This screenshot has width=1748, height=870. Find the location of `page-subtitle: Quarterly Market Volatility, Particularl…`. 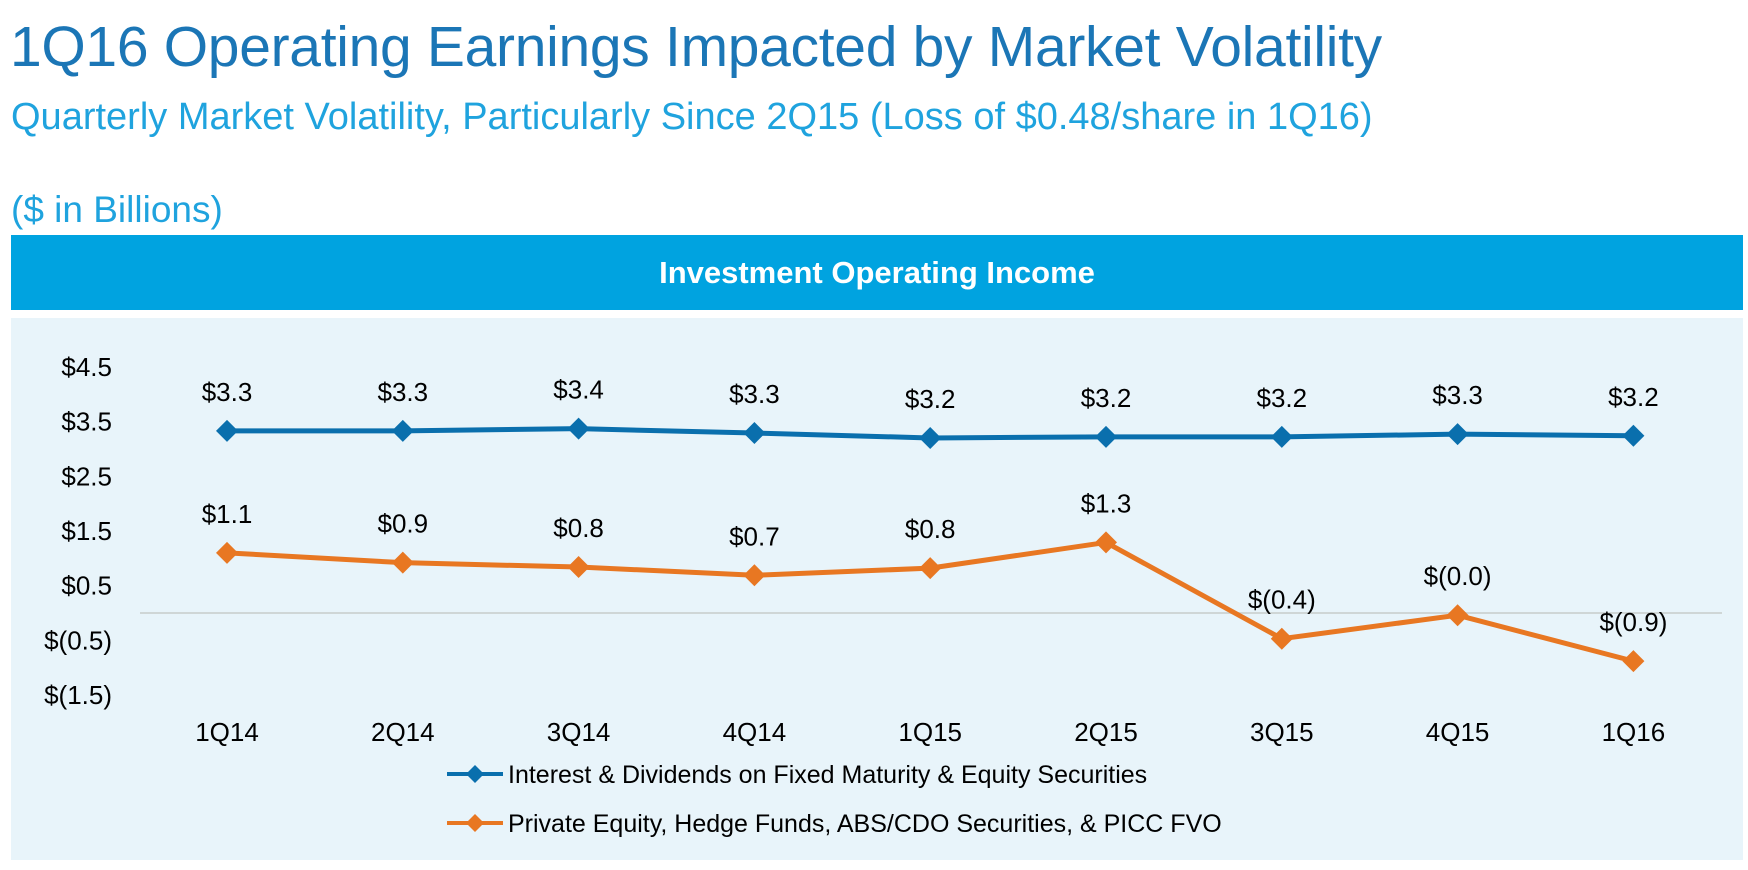

page-subtitle: Quarterly Market Volatility, Particularl… is located at coordinates (692, 117).